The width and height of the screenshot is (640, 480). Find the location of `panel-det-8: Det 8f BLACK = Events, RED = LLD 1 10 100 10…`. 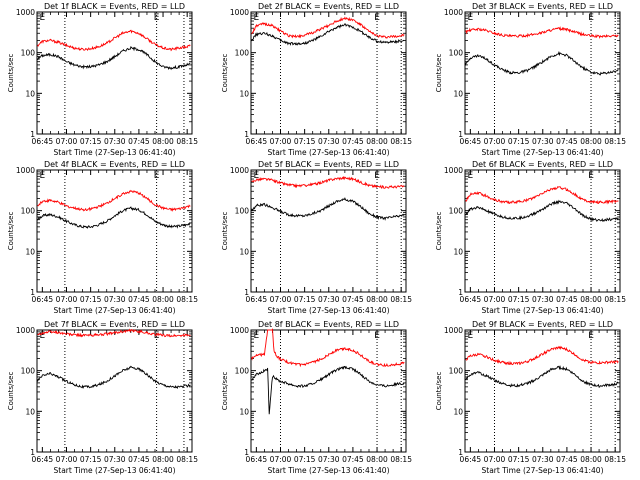

panel-det-8: Det 8f BLACK = Events, RED = LLD 1 10 100 10… is located at coordinates (316, 397).